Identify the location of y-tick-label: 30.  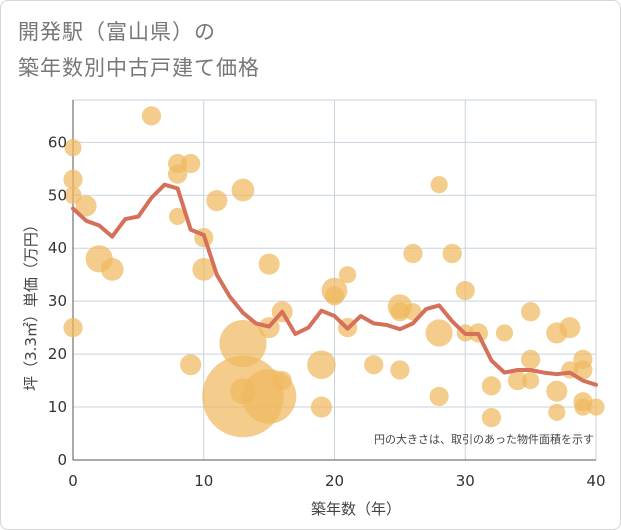
(57, 301).